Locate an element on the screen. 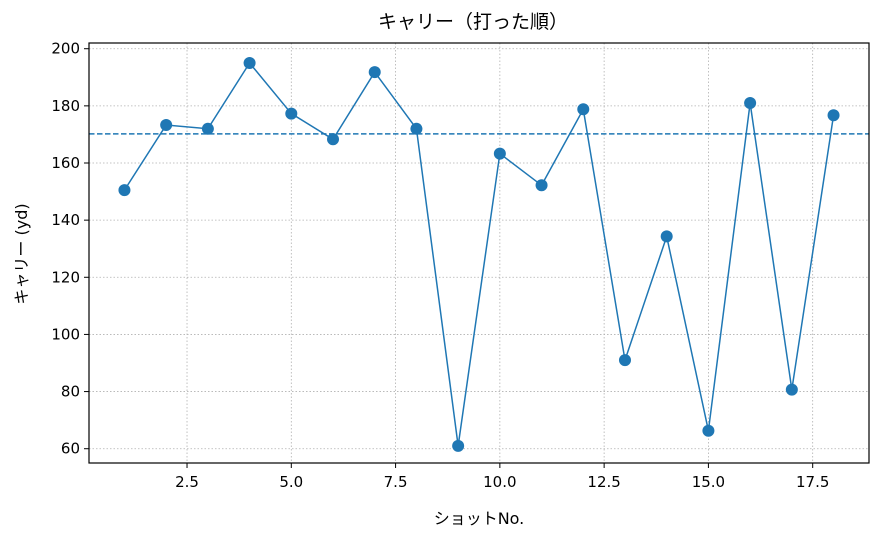 This screenshot has width=884, height=541. y-tick-label: 200 is located at coordinates (65, 49).